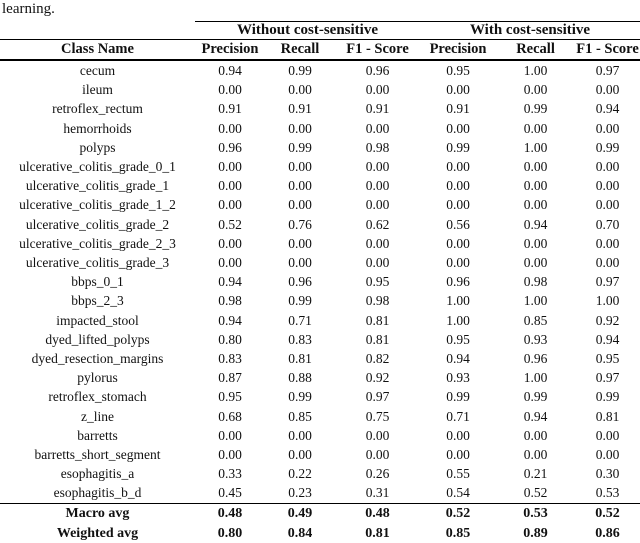 This screenshot has height=543, width=640. I want to click on caption-text: learning., so click(28, 9).